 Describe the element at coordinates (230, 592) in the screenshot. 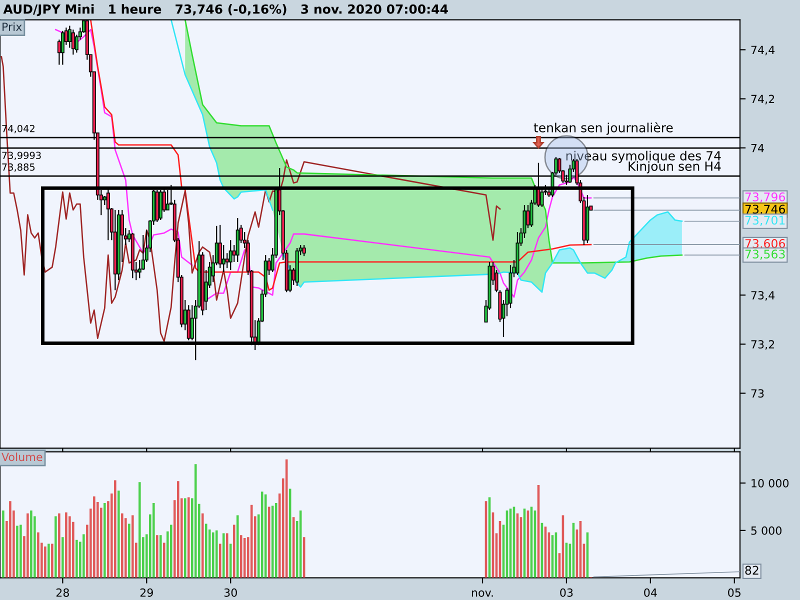

I see `x-tick-label: 30` at that location.